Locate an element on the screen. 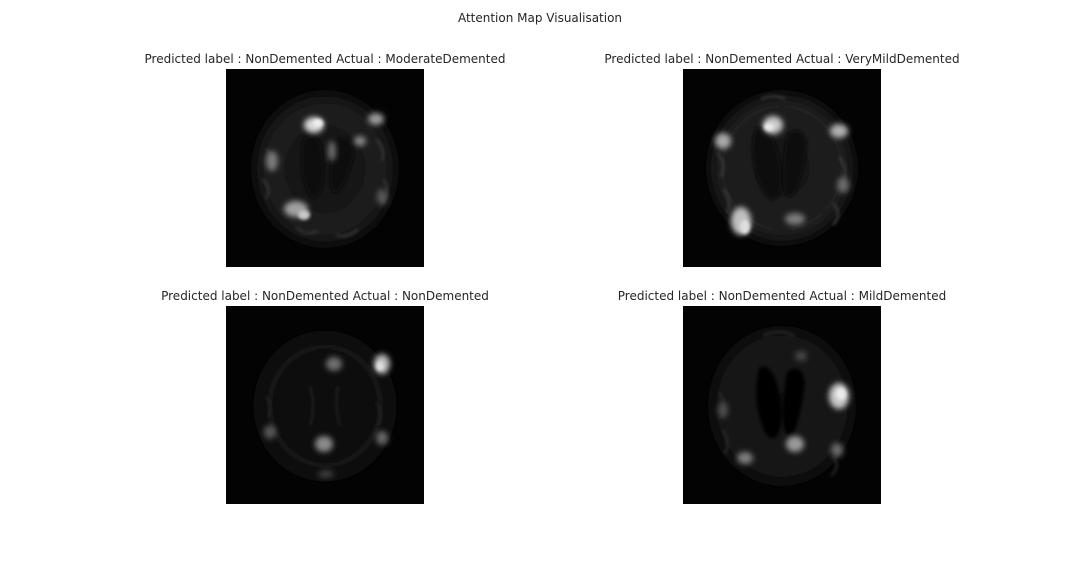 Image resolution: width=1080 pixels, height=576 pixels. figure-title: Attention Map Visualisation is located at coordinates (540, 18).